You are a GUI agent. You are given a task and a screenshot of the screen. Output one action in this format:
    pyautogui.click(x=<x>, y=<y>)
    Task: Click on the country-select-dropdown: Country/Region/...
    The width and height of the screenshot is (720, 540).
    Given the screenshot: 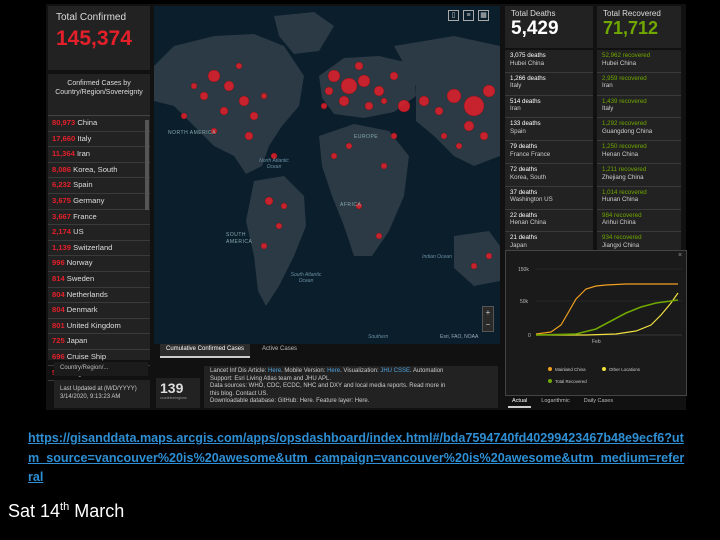 What is the action you would take?
    pyautogui.click(x=101, y=369)
    